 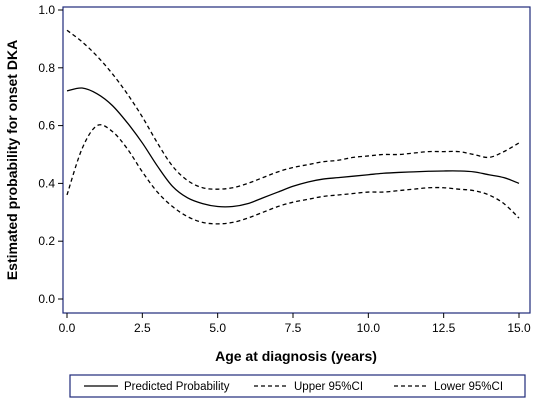 I want to click on x-tick-label: 2.5, so click(x=142, y=328).